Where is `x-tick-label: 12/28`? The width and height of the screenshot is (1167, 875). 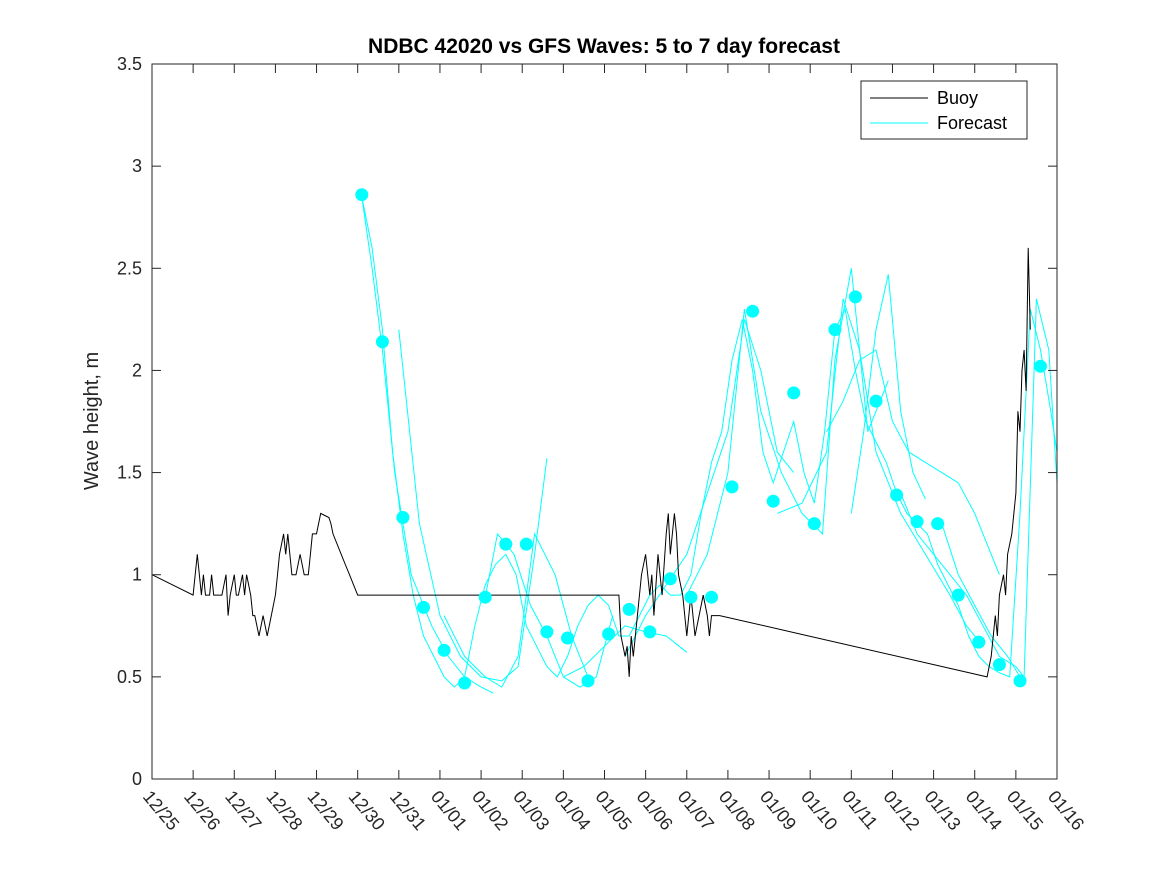
x-tick-label: 12/28 is located at coordinates (284, 810).